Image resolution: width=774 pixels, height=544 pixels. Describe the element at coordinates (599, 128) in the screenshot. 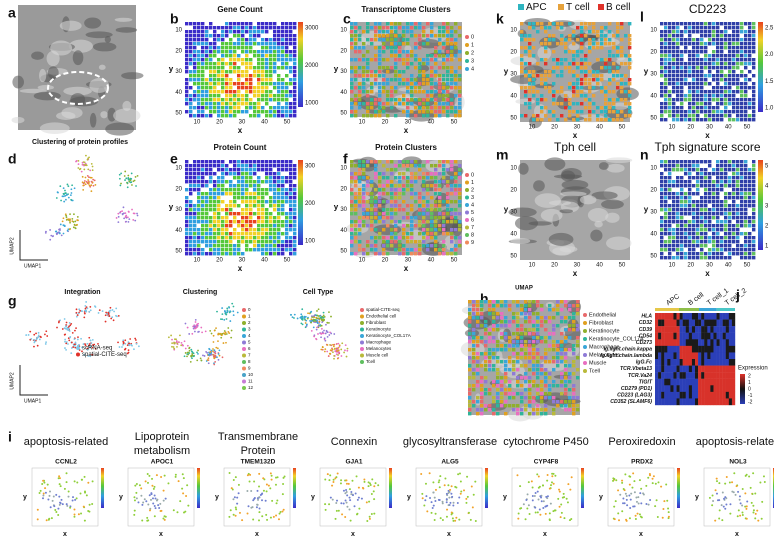

I see `x-tick-label: 40` at that location.